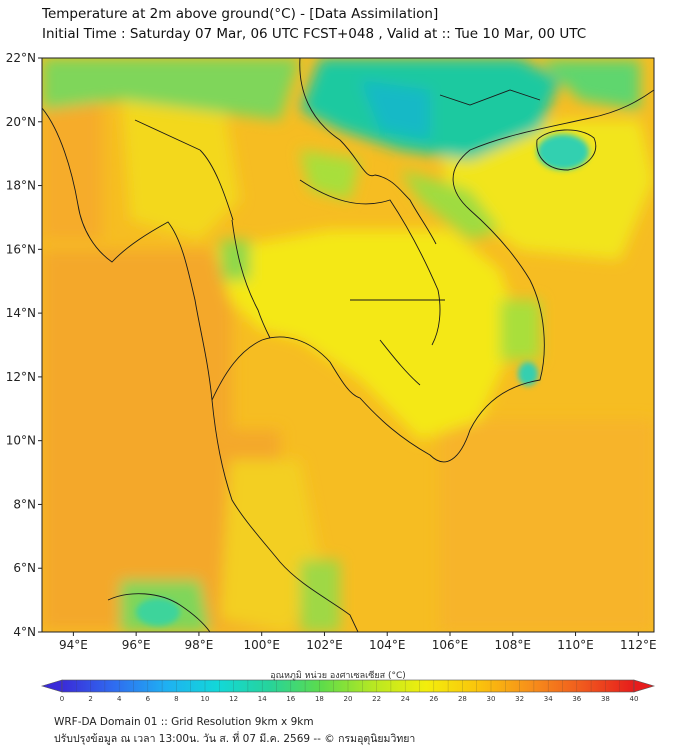 This screenshot has height=756, width=676. I want to click on lon-tick-label: 104°E, so click(387, 645).